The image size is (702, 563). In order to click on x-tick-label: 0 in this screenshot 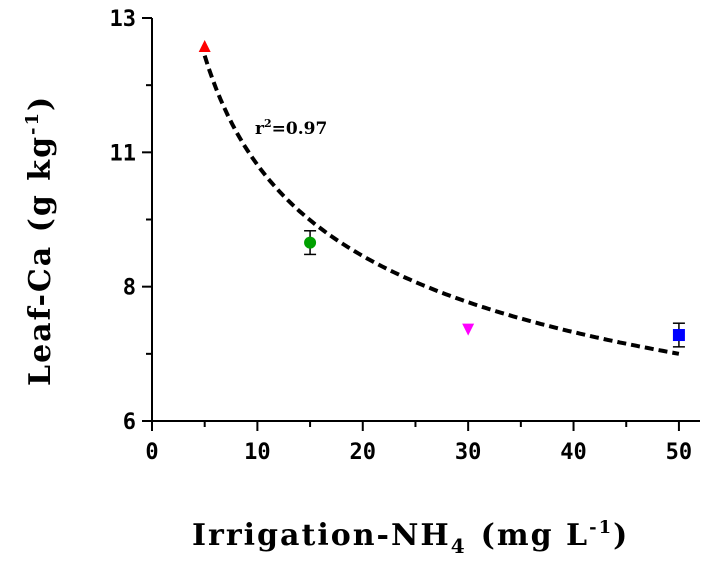, I will do `click(151, 452)`.